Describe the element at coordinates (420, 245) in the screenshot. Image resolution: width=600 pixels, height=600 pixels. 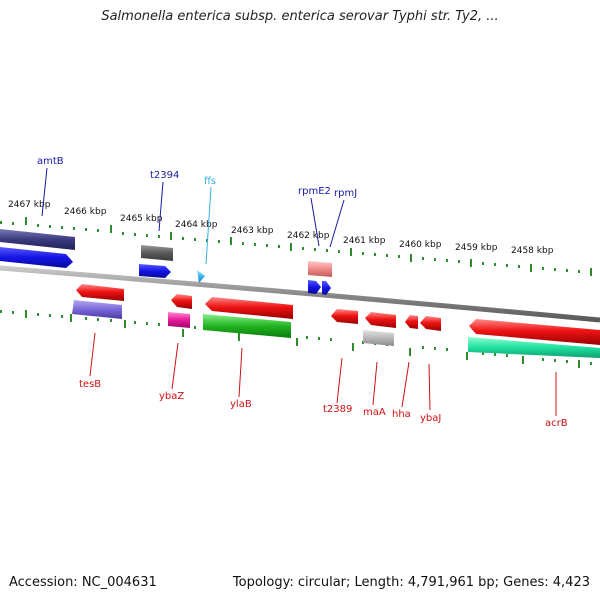
I see `kbp-label: 2460 kbp` at that location.